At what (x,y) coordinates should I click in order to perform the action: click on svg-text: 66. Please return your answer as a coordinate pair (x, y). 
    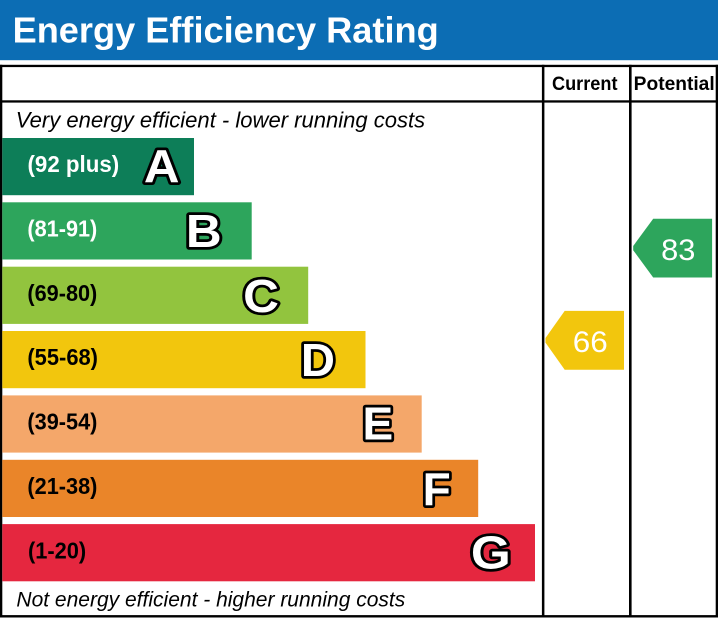
    Looking at the image, I should click on (590, 342).